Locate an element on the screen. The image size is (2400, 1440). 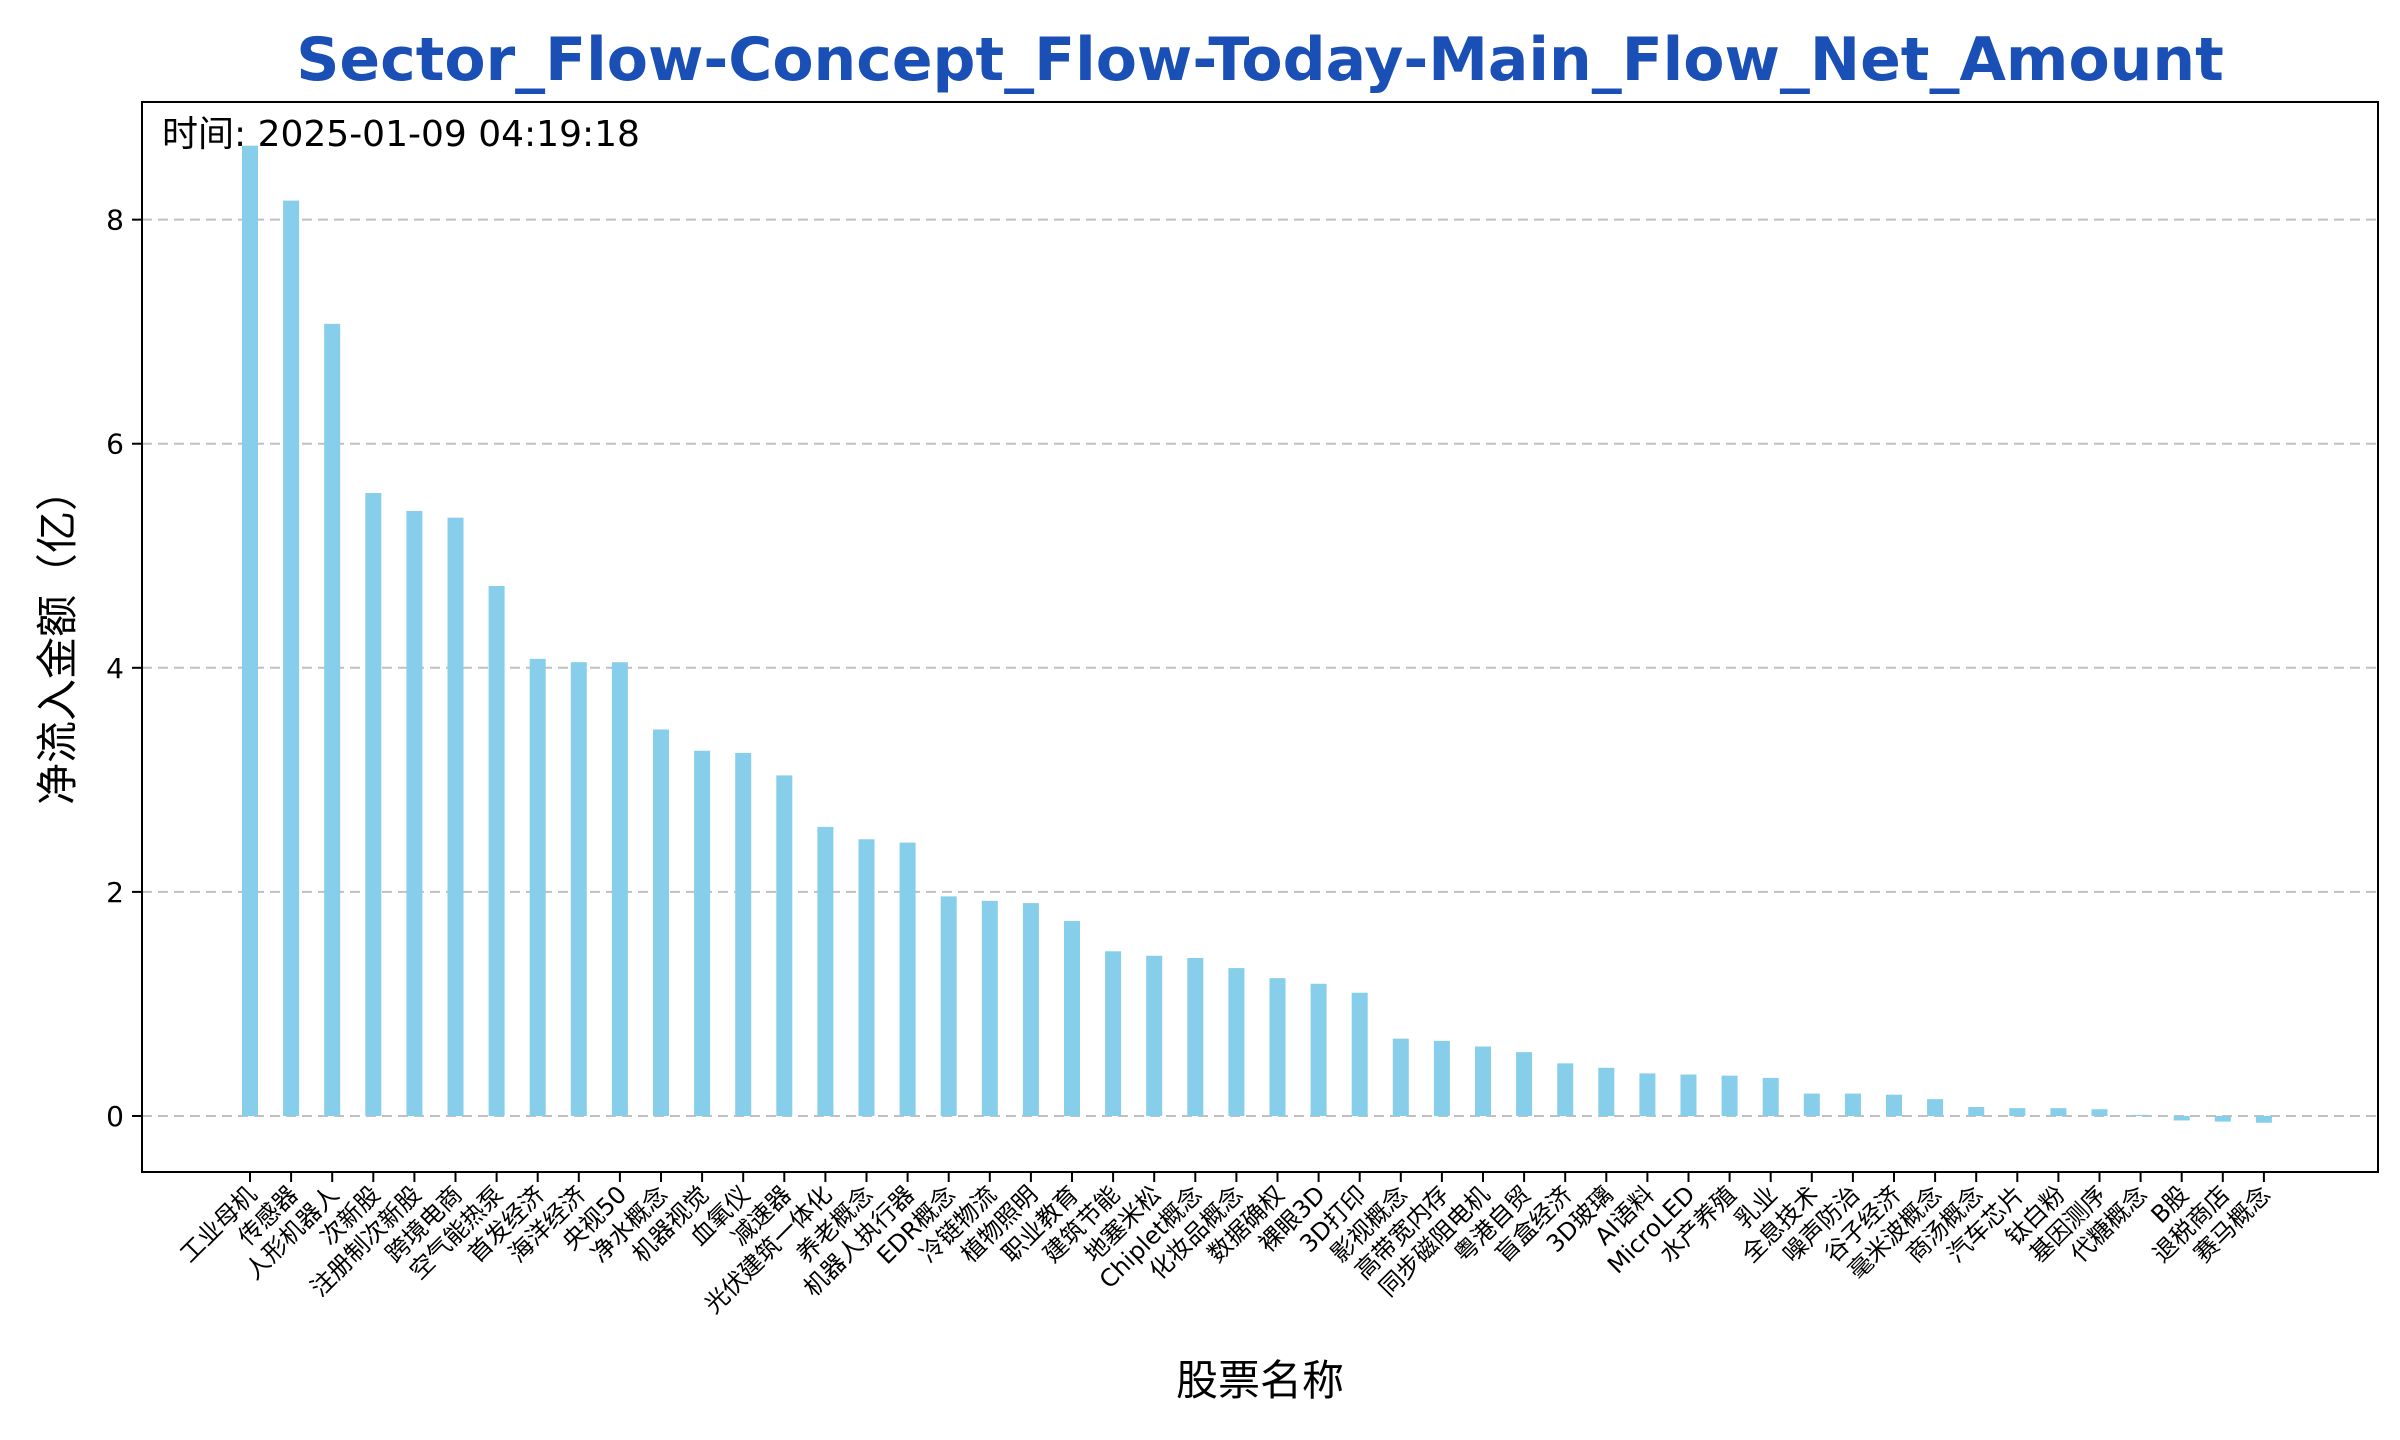
timestamp-annotation: 时间: 2025-01-09 04:19:18 is located at coordinates (401, 134).